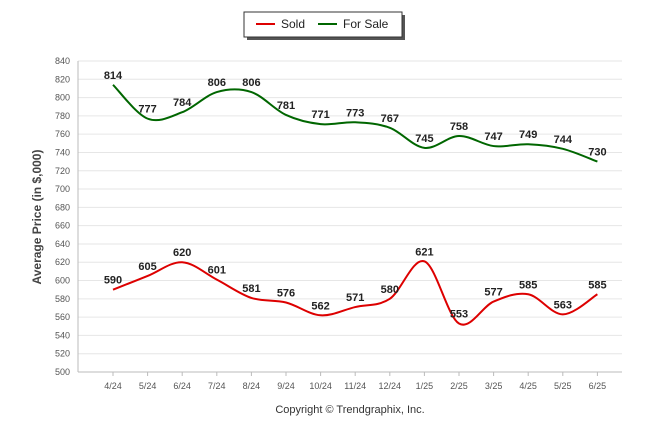  Describe the element at coordinates (320, 306) in the screenshot. I see `sold-data-label: 562` at that location.